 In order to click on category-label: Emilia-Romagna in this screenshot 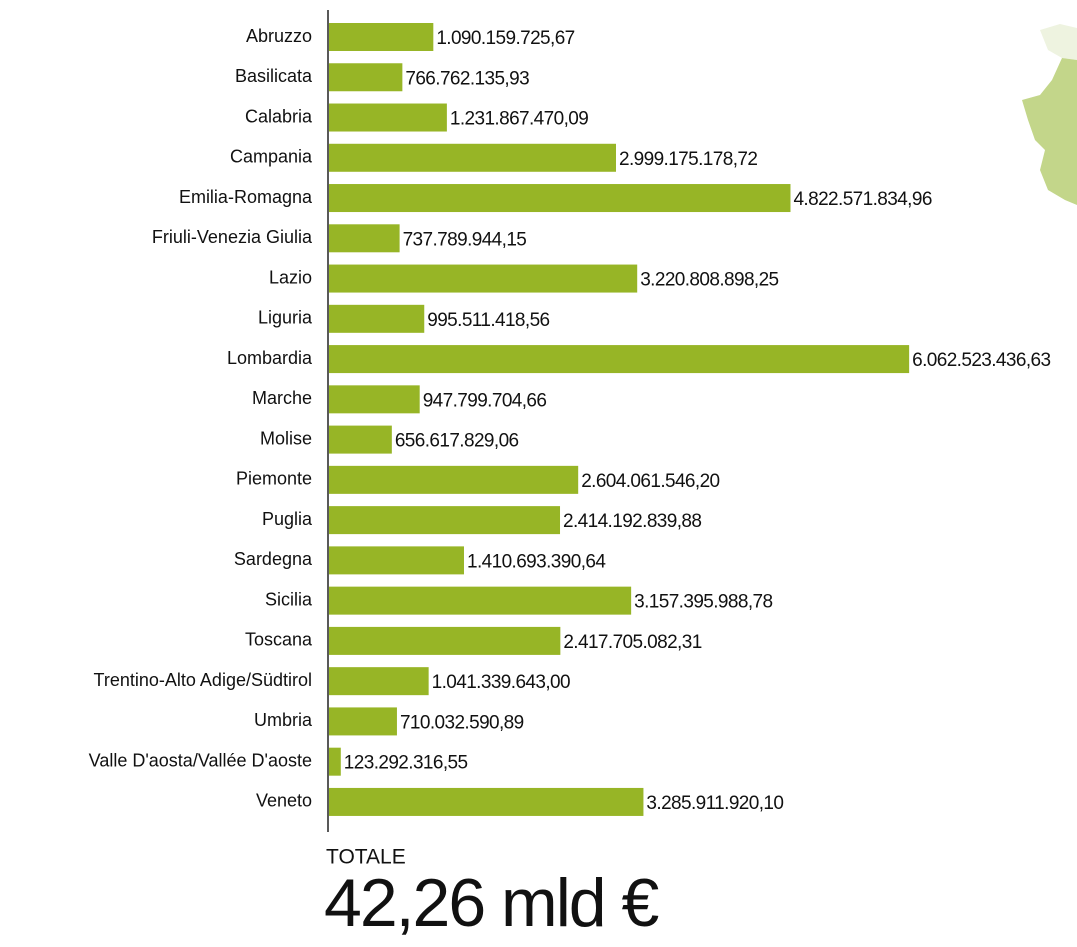, I will do `click(246, 197)`.